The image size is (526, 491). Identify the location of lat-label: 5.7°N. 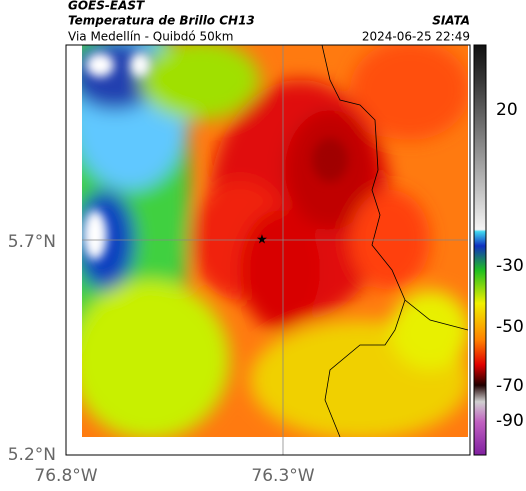
(32, 242).